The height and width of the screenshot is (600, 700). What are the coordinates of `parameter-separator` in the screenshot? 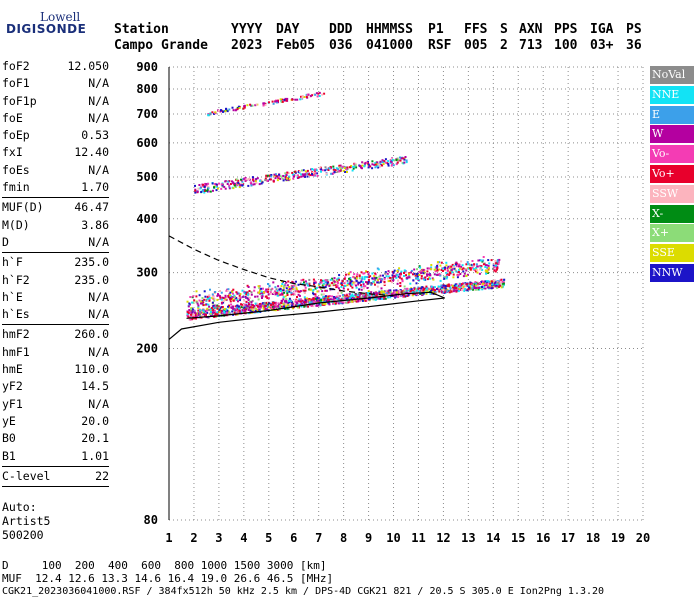 It's located at (55, 325).